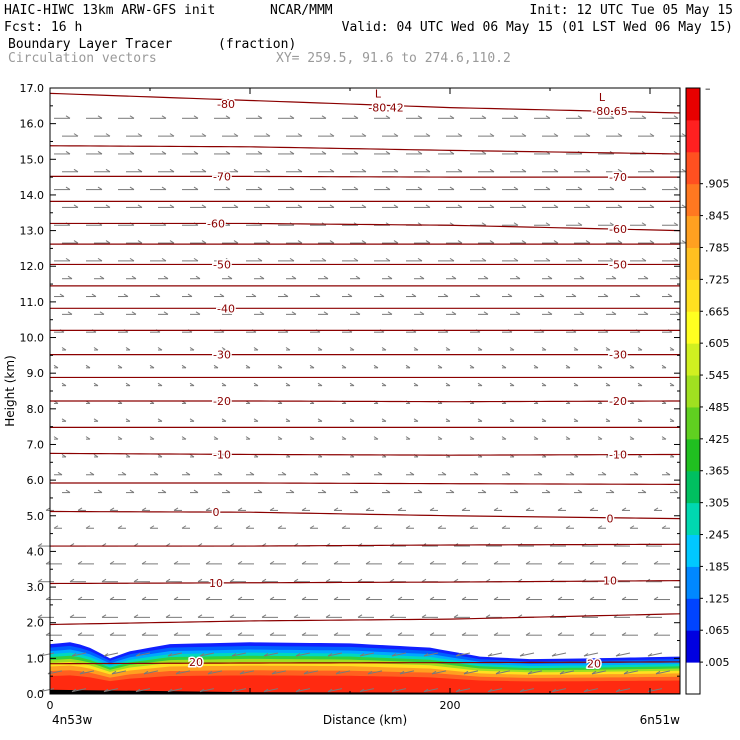  What do you see at coordinates (717, 184) in the screenshot?
I see `colorbar-label: .905` at bounding box center [717, 184].